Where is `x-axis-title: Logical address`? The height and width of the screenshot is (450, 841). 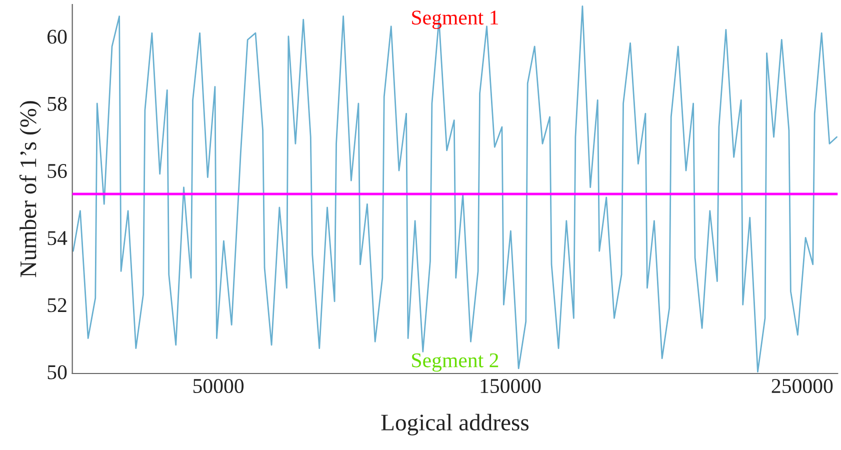 x-axis-title: Logical address is located at coordinates (455, 425).